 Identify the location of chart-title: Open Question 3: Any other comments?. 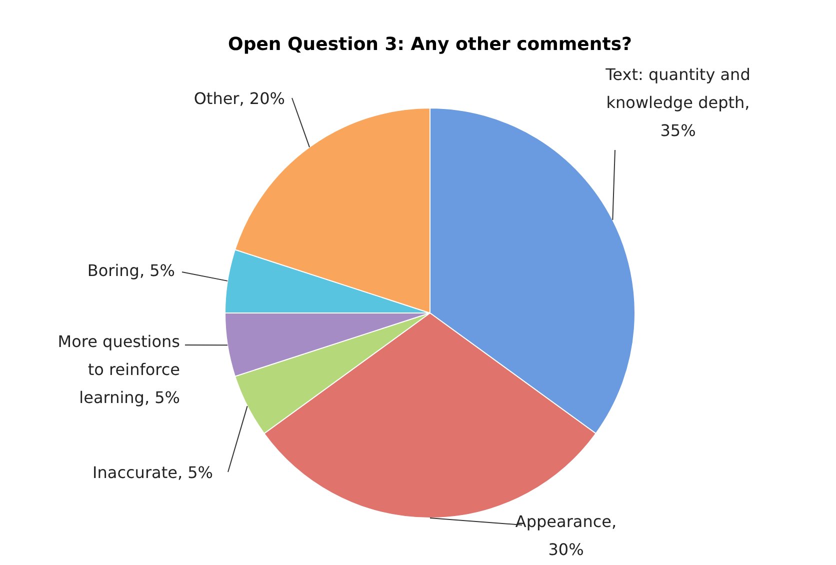
(430, 44).